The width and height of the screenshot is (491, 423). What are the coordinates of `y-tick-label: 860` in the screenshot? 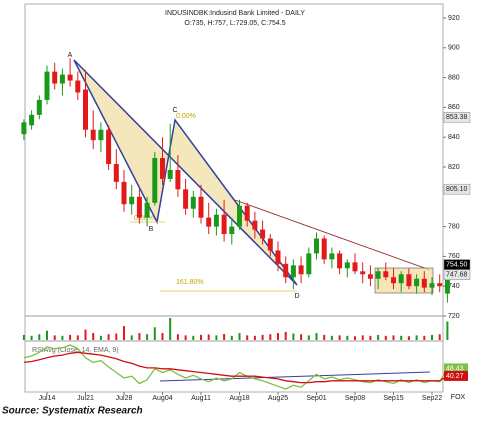 It's located at (454, 107).